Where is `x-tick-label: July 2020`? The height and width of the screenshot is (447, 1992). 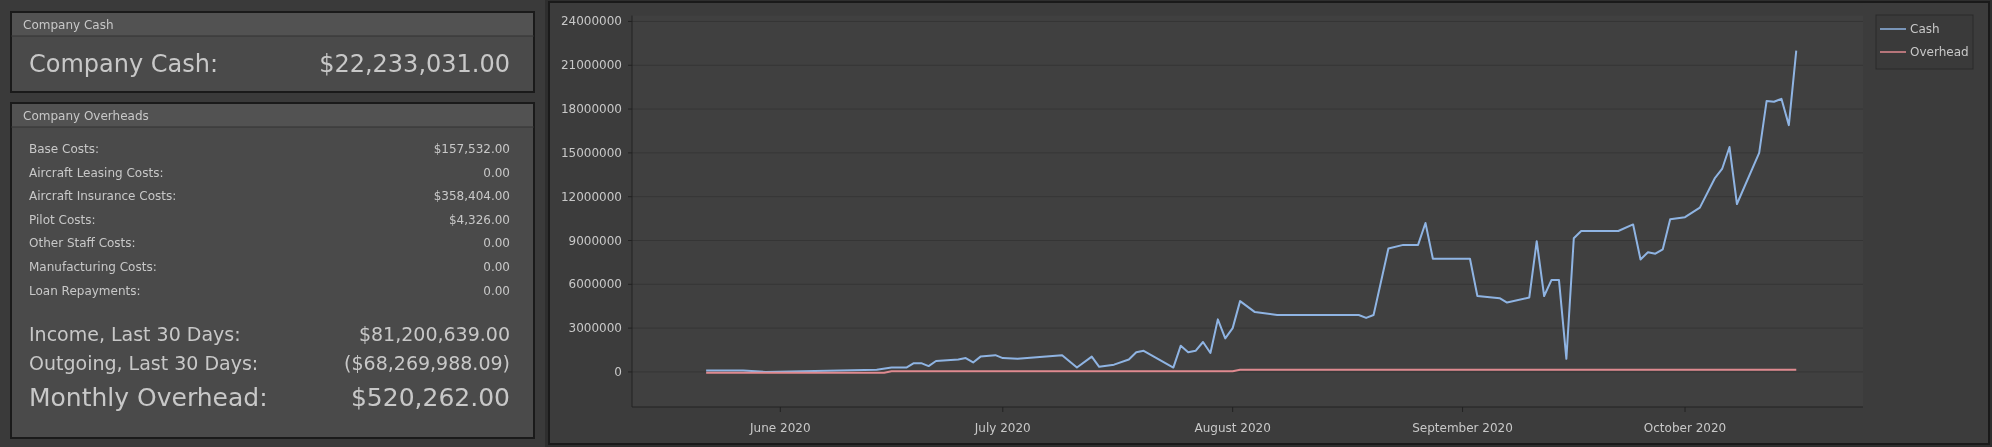 x-tick-label: July 2020 is located at coordinates (1002, 428).